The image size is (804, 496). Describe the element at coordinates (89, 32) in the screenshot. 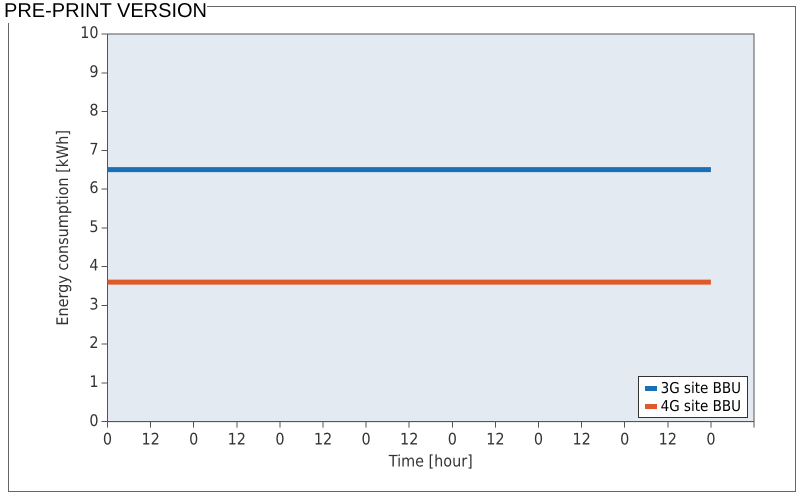

I see `y-tick-label: 10` at that location.